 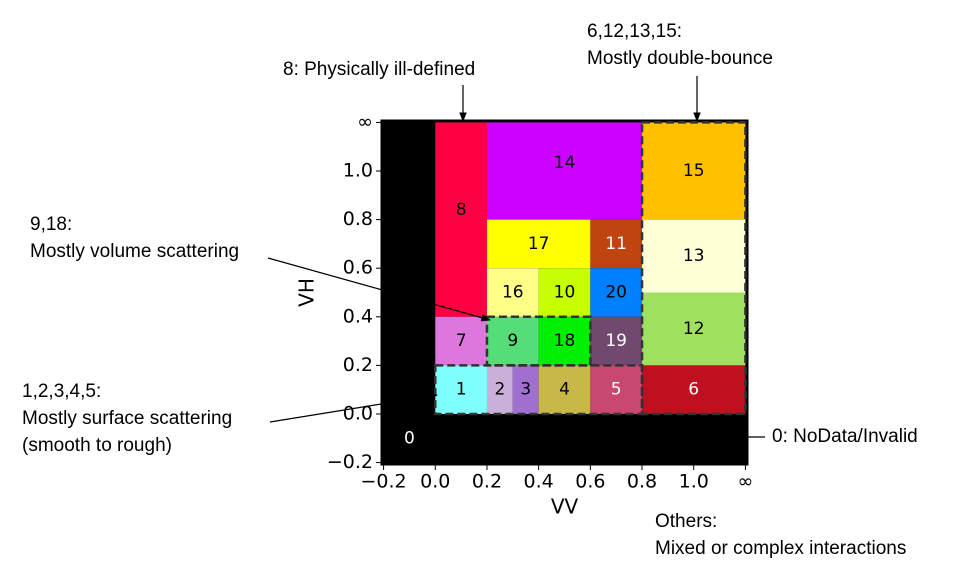 I want to click on y-axis-label: VH, so click(x=307, y=292).